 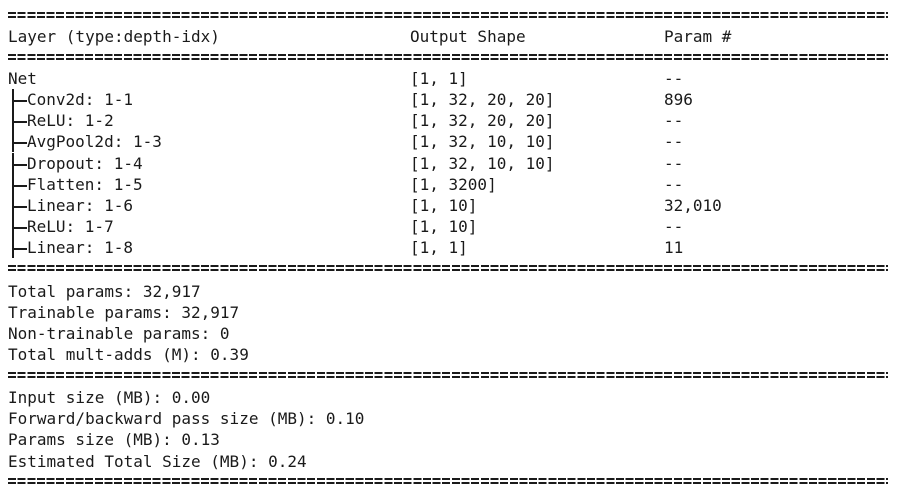 I want to click on separator-bottom, so click(x=448, y=481).